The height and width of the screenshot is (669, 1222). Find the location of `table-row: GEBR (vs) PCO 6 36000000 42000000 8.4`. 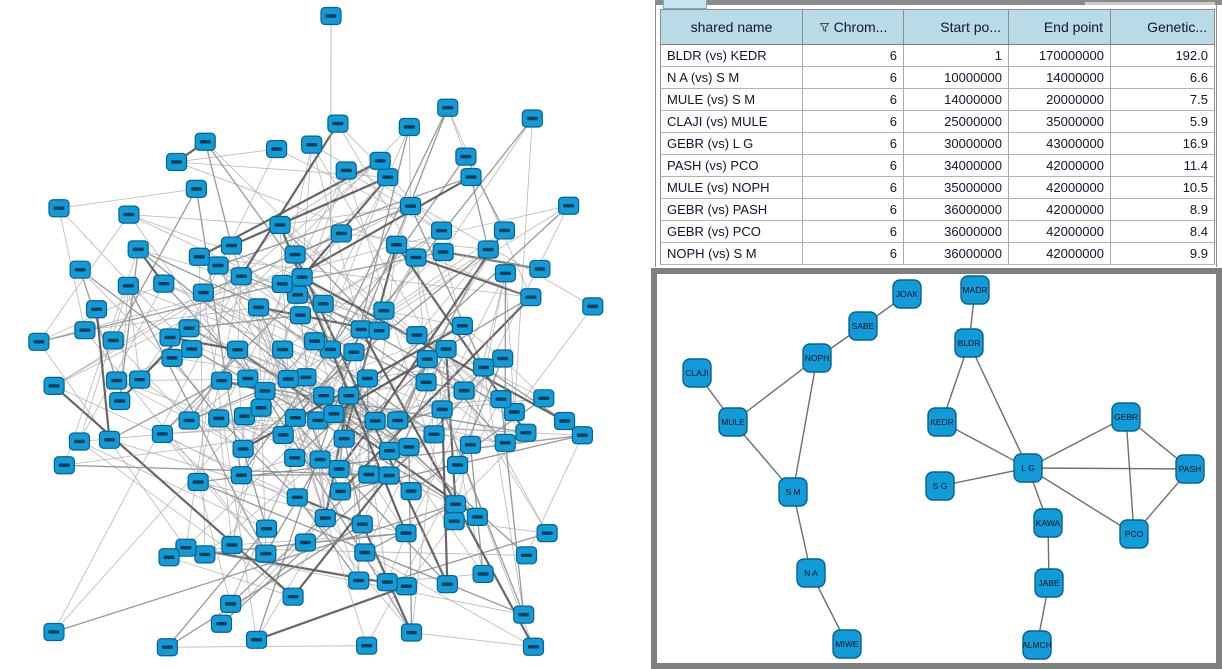

table-row: GEBR (vs) PCO 6 36000000 42000000 8.4 is located at coordinates (937, 231).